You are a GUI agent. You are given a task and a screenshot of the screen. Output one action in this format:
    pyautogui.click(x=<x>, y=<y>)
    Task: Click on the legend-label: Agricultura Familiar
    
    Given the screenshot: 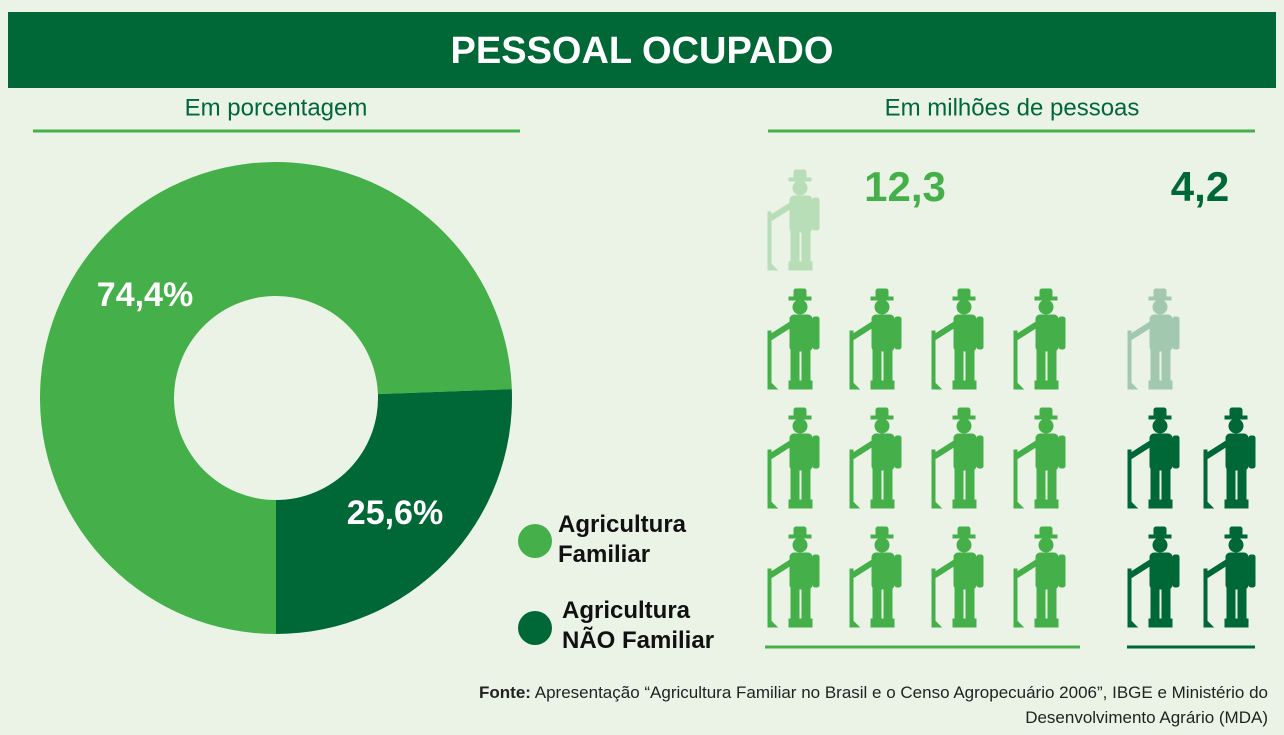 What is the action you would take?
    pyautogui.click(x=622, y=539)
    